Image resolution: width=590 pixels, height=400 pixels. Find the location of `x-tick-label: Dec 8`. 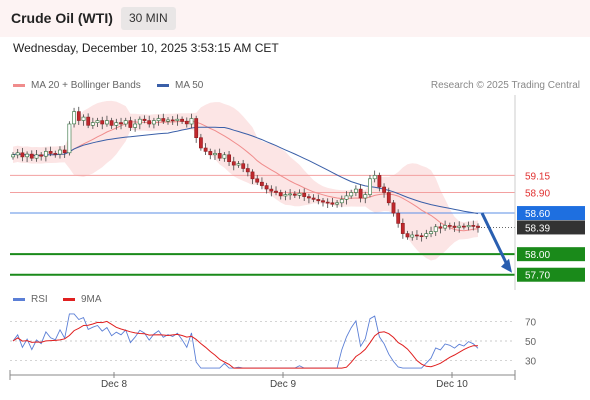

x-tick-label: Dec 8 is located at coordinates (114, 384).